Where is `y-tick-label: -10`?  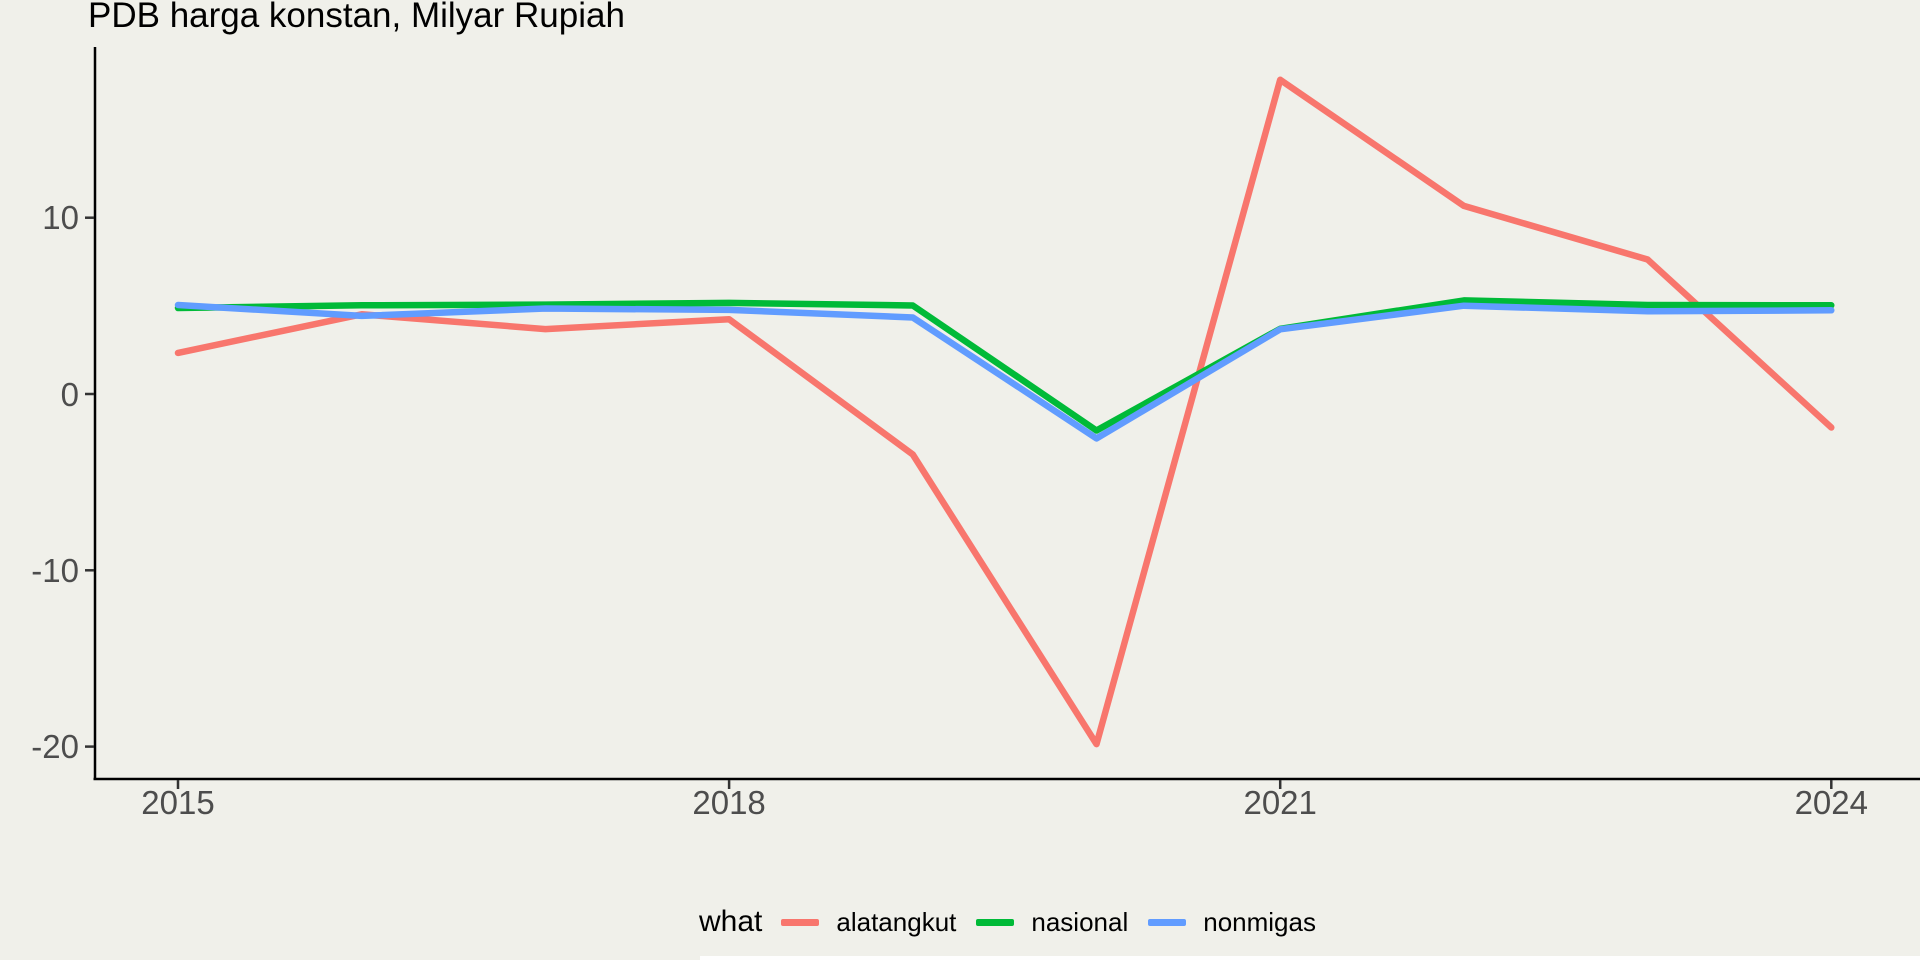
y-tick-label: -10 is located at coordinates (55, 570).